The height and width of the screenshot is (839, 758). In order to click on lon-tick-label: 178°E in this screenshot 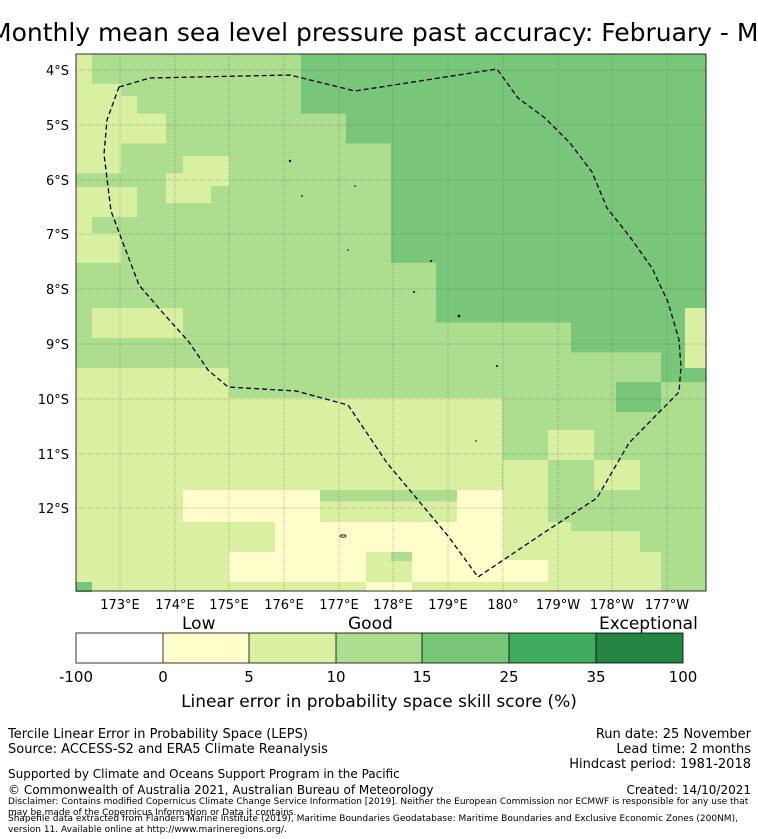, I will do `click(393, 605)`.